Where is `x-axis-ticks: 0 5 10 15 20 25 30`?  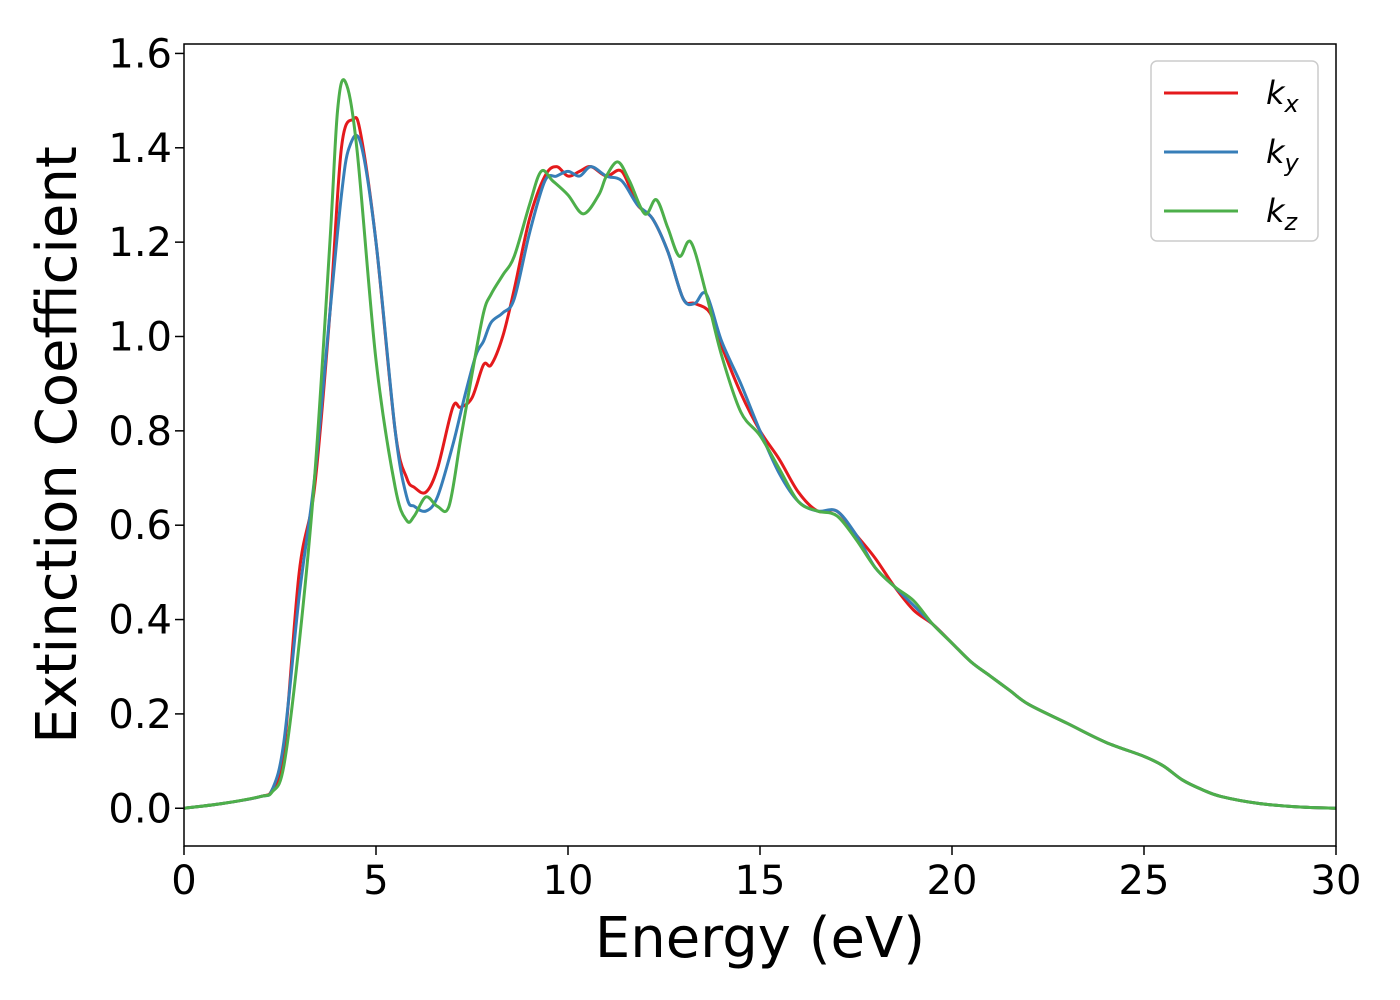
x-axis-ticks: 0 5 10 15 20 25 30 is located at coordinates (766, 875).